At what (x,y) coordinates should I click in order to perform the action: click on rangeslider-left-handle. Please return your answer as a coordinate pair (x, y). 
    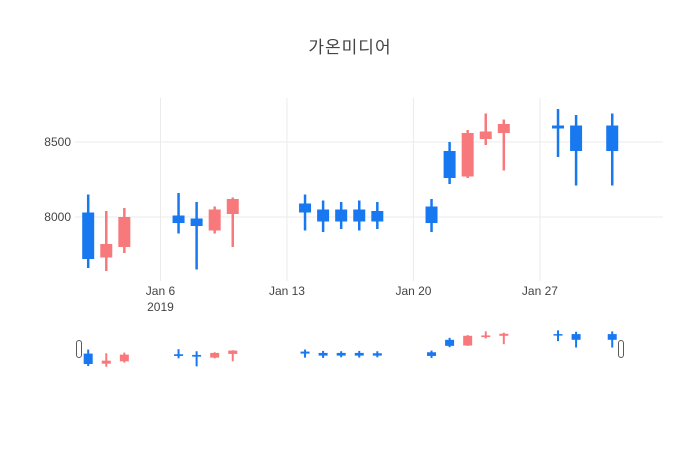
    Looking at the image, I should click on (79, 349).